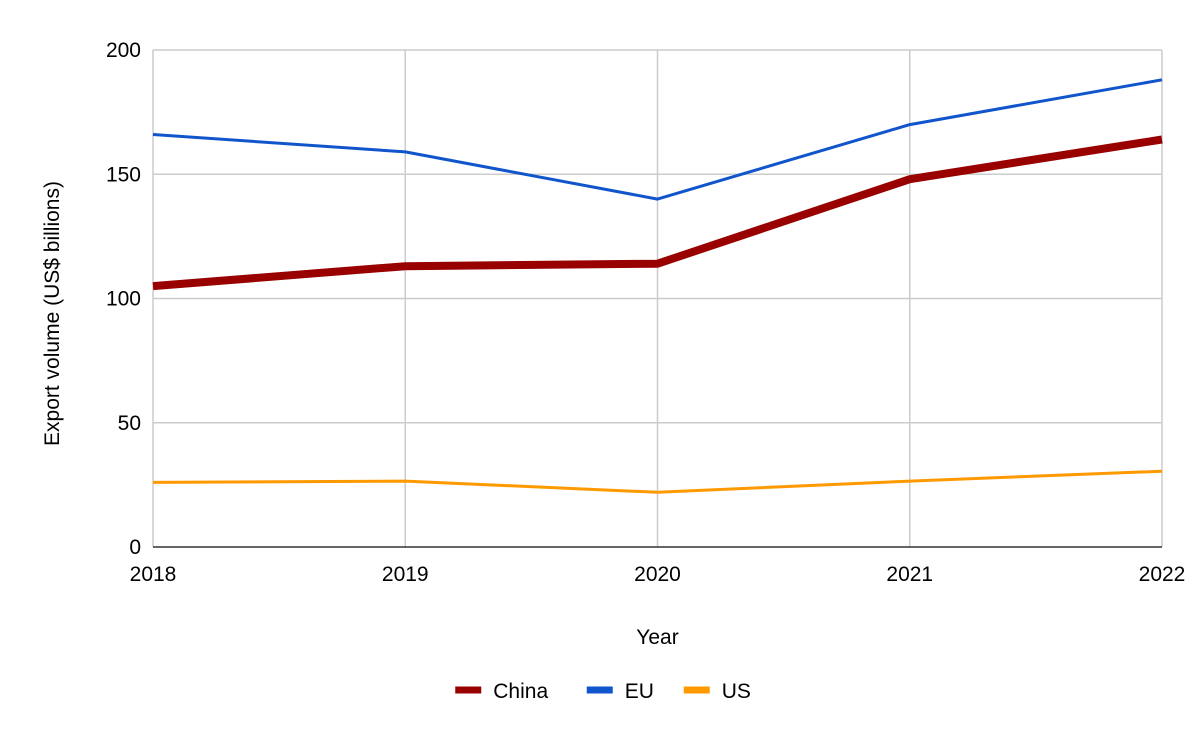 This screenshot has width=1200, height=742. I want to click on legend: China EU US, so click(603, 691).